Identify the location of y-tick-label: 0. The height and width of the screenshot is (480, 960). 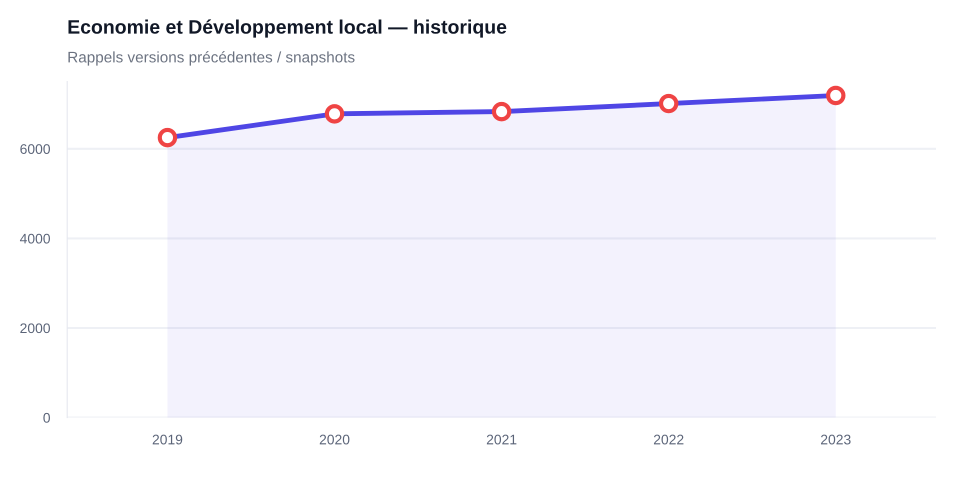
(46, 417).